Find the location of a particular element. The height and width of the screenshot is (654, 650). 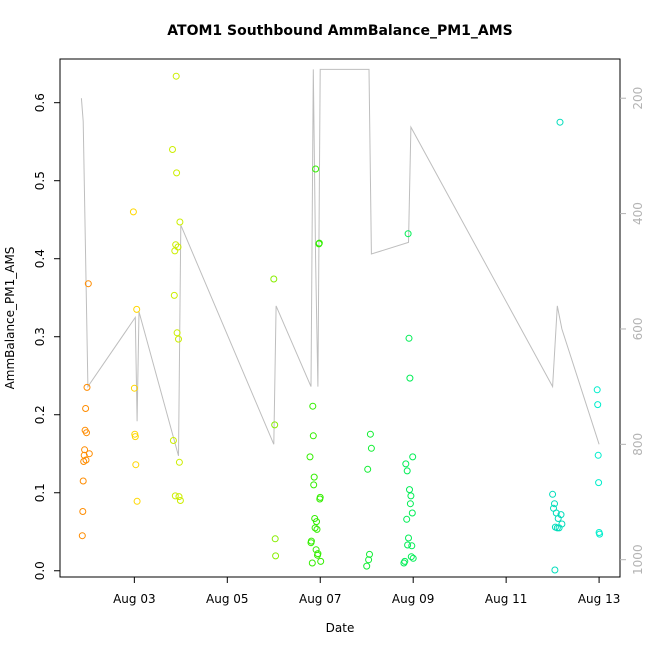

y2-tick-label: 600 is located at coordinates (638, 329).